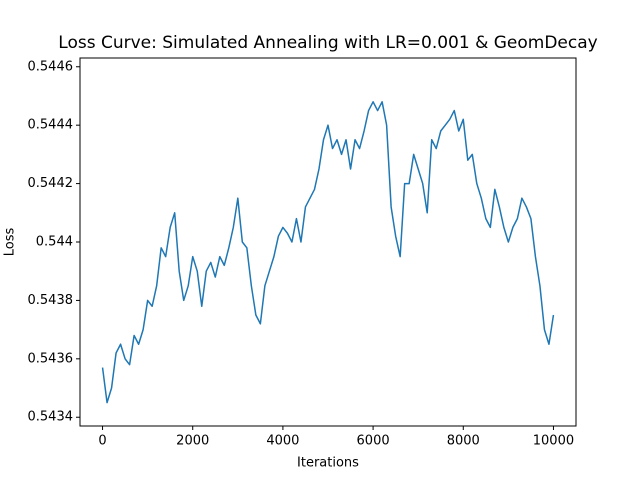  I want to click on x-tick-label: 0, so click(102, 441).